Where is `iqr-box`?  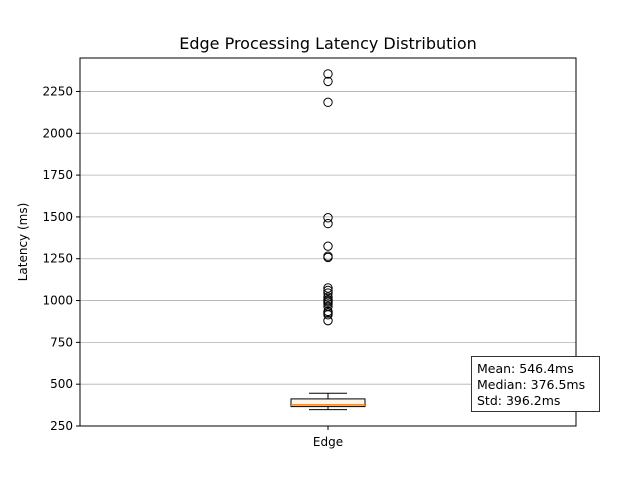
iqr-box is located at coordinates (328, 403).